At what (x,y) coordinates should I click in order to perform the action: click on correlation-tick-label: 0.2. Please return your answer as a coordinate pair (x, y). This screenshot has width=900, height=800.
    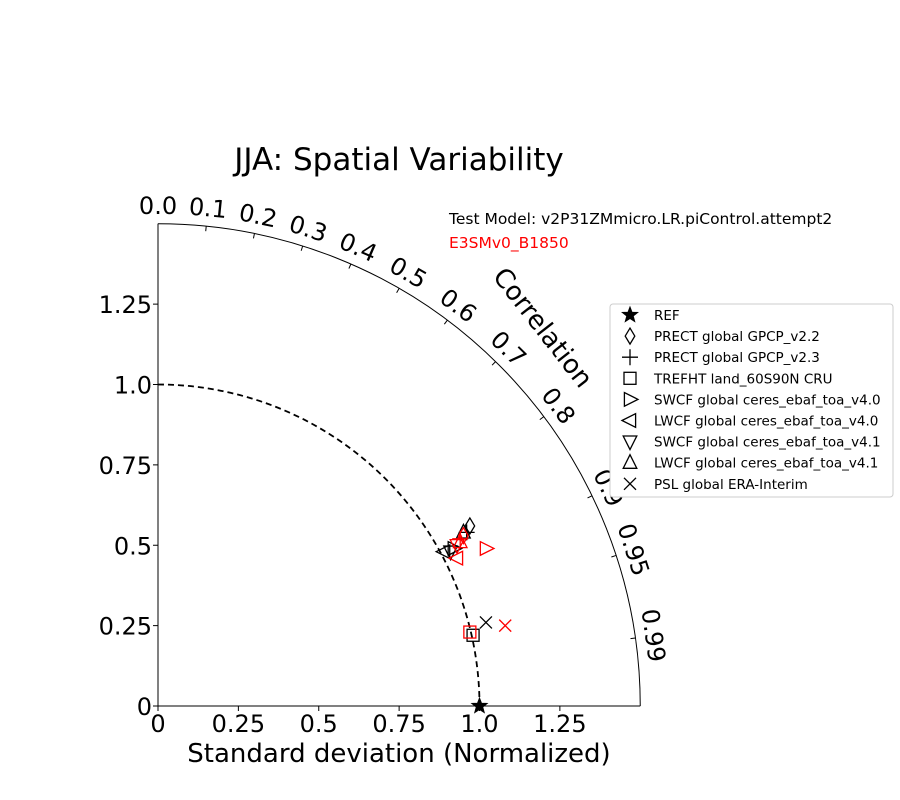
    Looking at the image, I should click on (258, 215).